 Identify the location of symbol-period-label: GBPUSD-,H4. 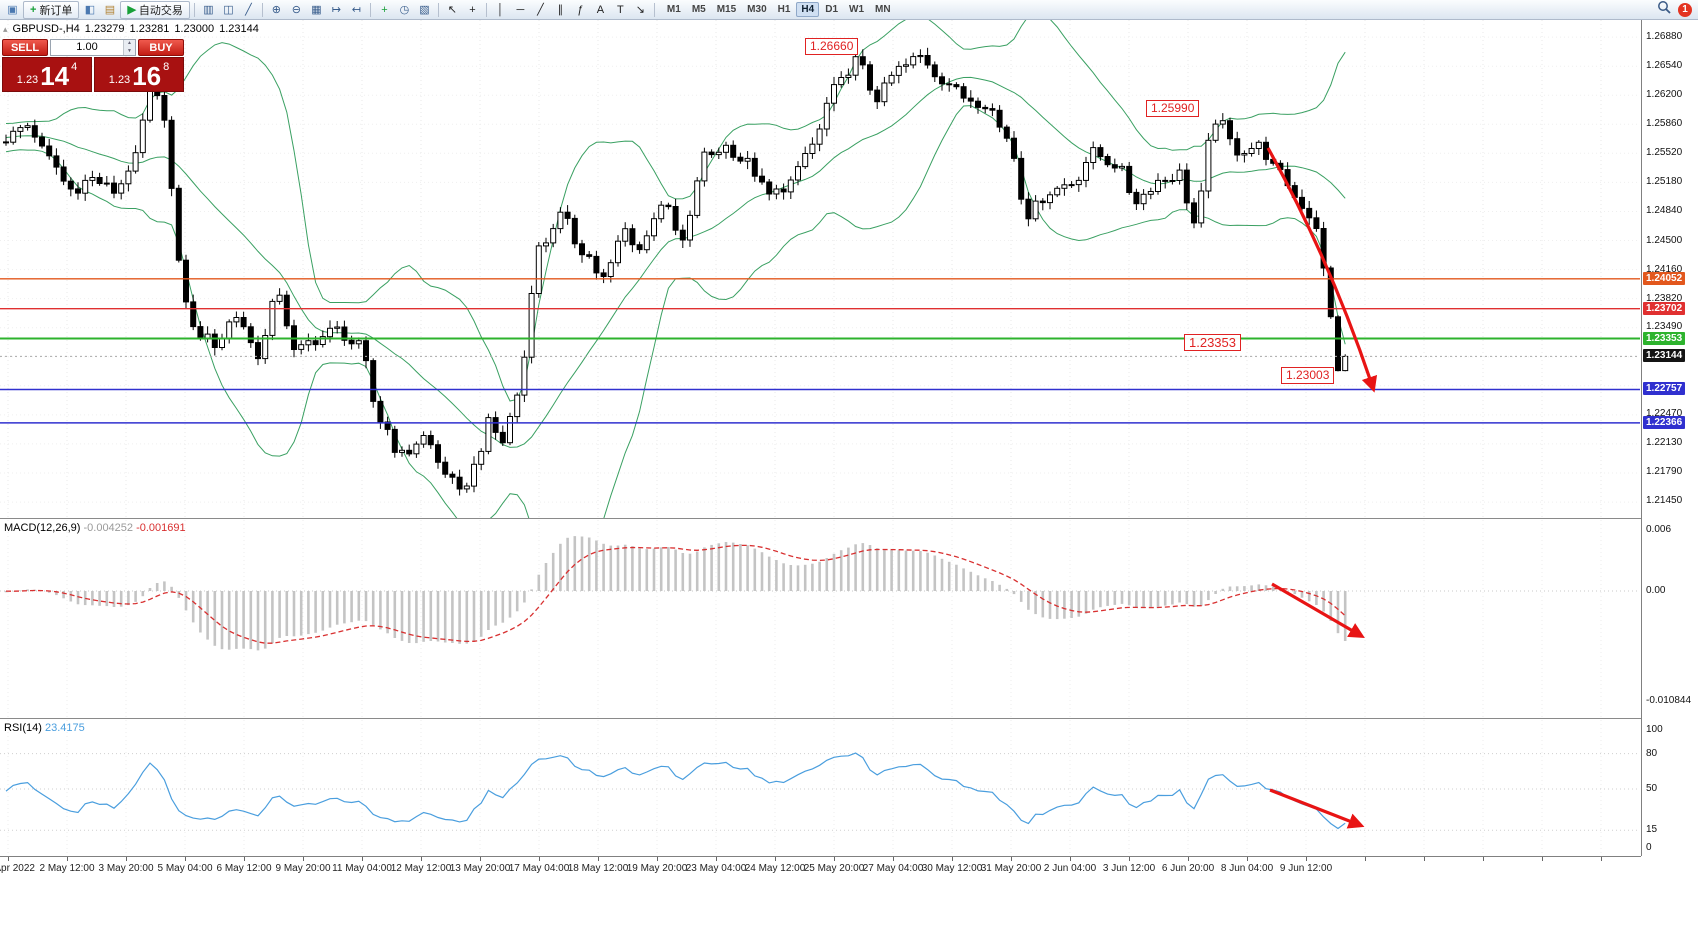
(46, 29).